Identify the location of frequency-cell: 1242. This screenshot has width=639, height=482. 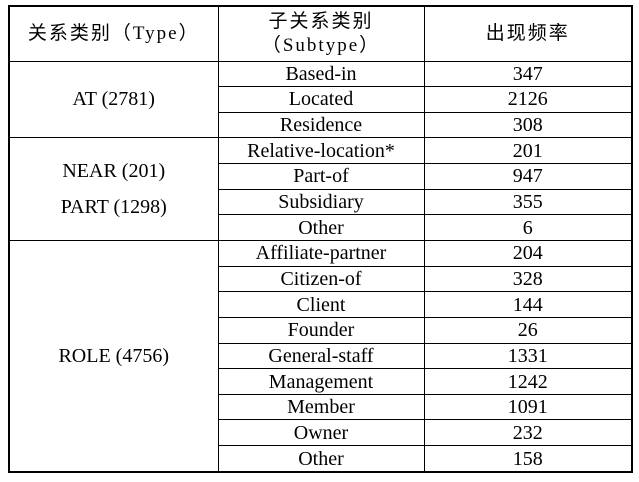
(528, 381).